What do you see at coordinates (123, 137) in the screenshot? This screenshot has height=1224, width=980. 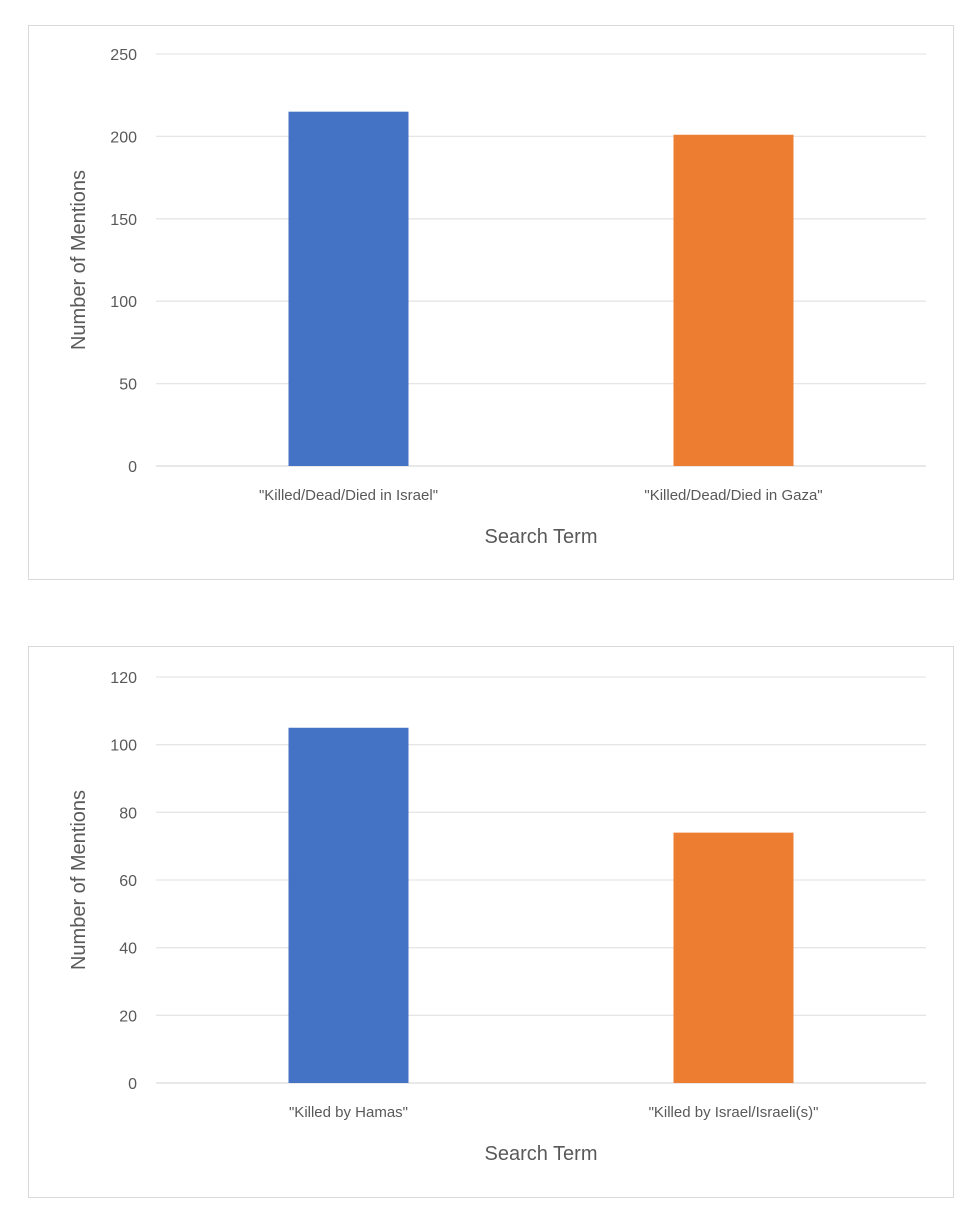 I see `y-tick-label: 200` at bounding box center [123, 137].